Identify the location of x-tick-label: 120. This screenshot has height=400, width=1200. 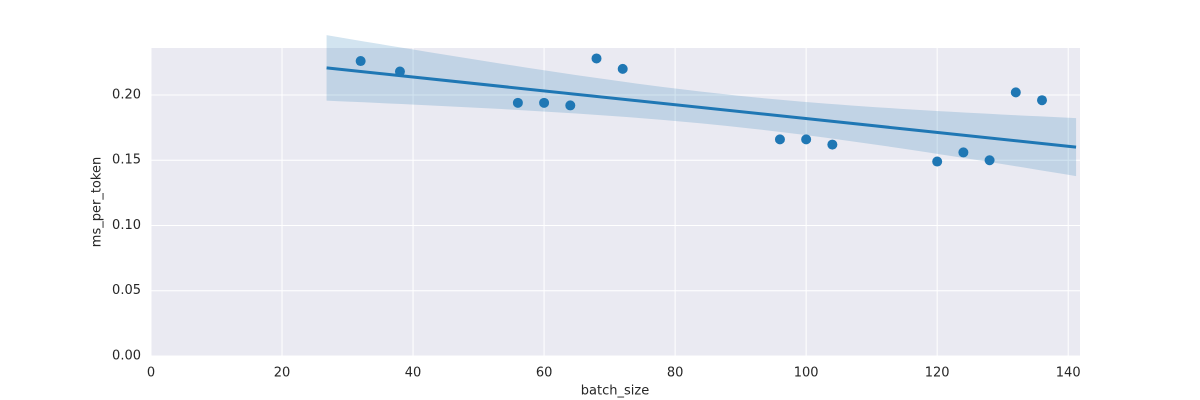
(937, 373).